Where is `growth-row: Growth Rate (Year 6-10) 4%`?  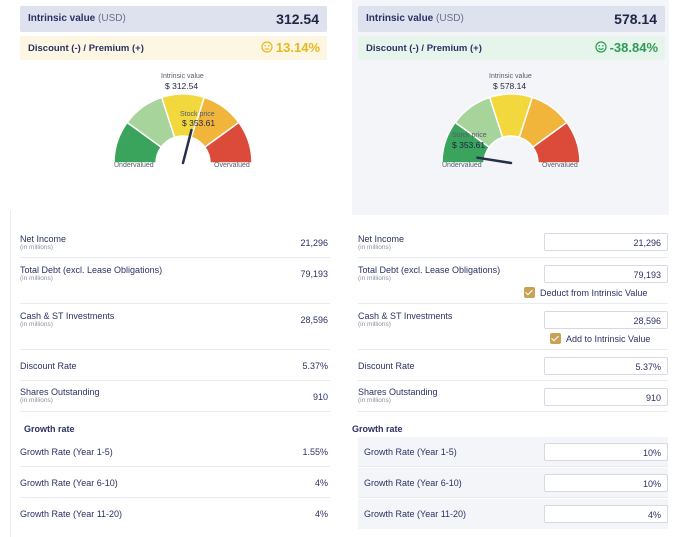
growth-row: Growth Rate (Year 6-10) 4% is located at coordinates (175, 483).